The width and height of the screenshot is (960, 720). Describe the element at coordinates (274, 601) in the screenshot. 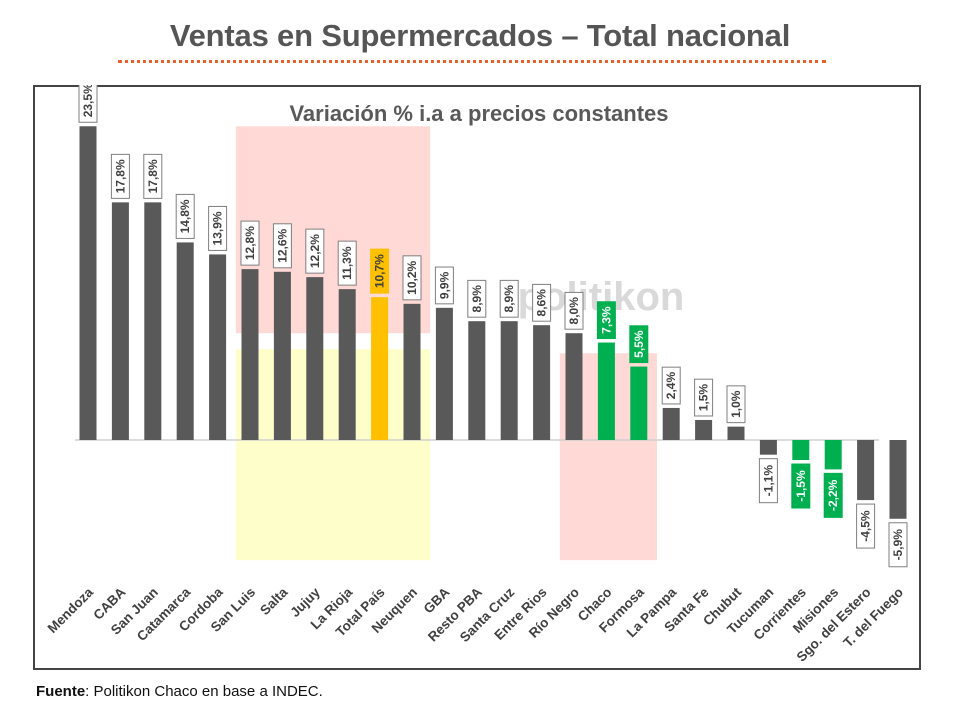

I see `tick-label-6: Salta` at that location.